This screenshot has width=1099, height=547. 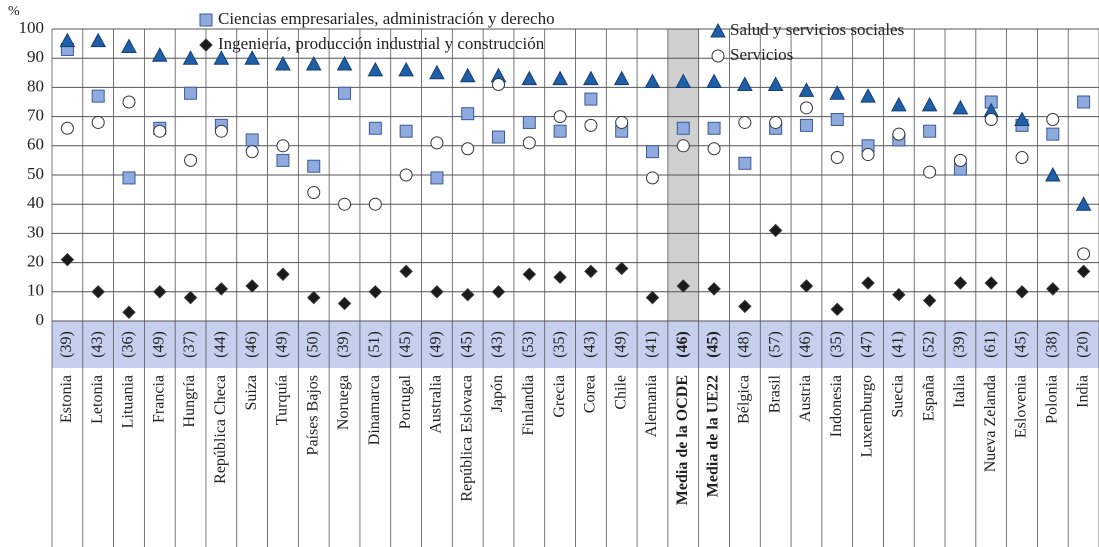 I want to click on y-unit: %, so click(x=14, y=11).